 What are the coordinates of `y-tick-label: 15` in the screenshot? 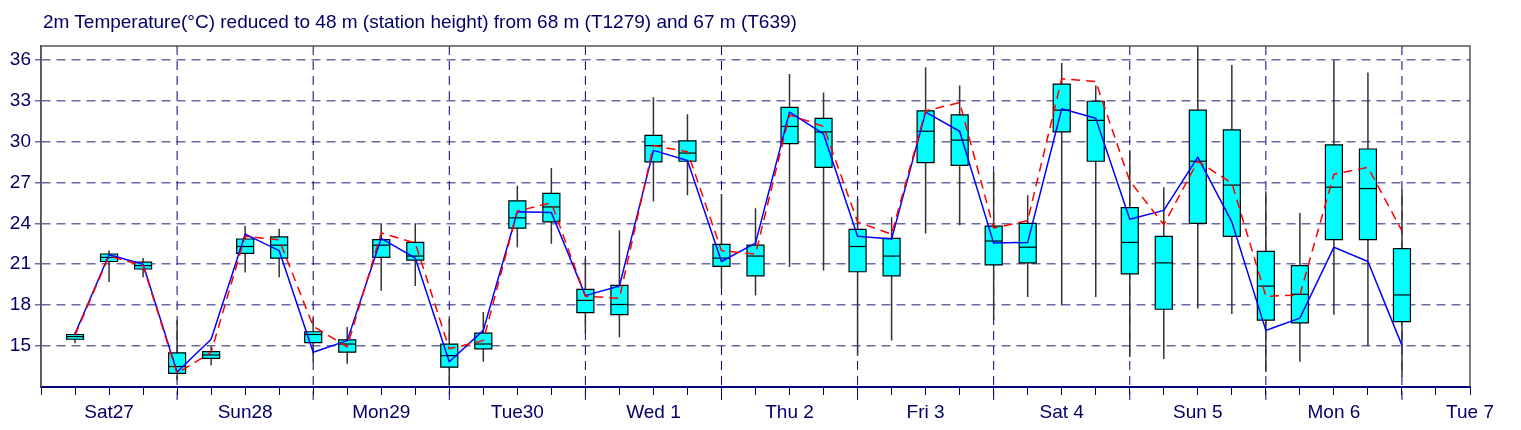 It's located at (20, 345).